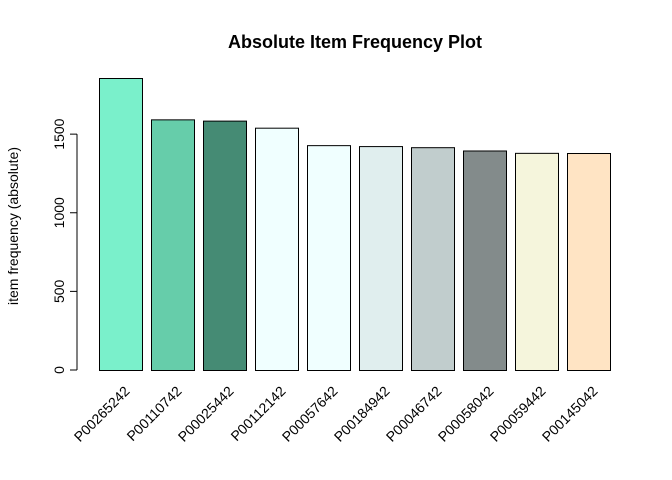  I want to click on y-tick-label: 1500, so click(59, 133).